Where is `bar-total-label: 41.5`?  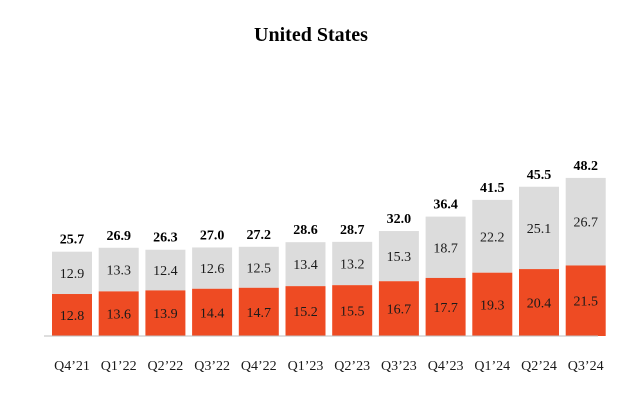 bar-total-label: 41.5 is located at coordinates (492, 188).